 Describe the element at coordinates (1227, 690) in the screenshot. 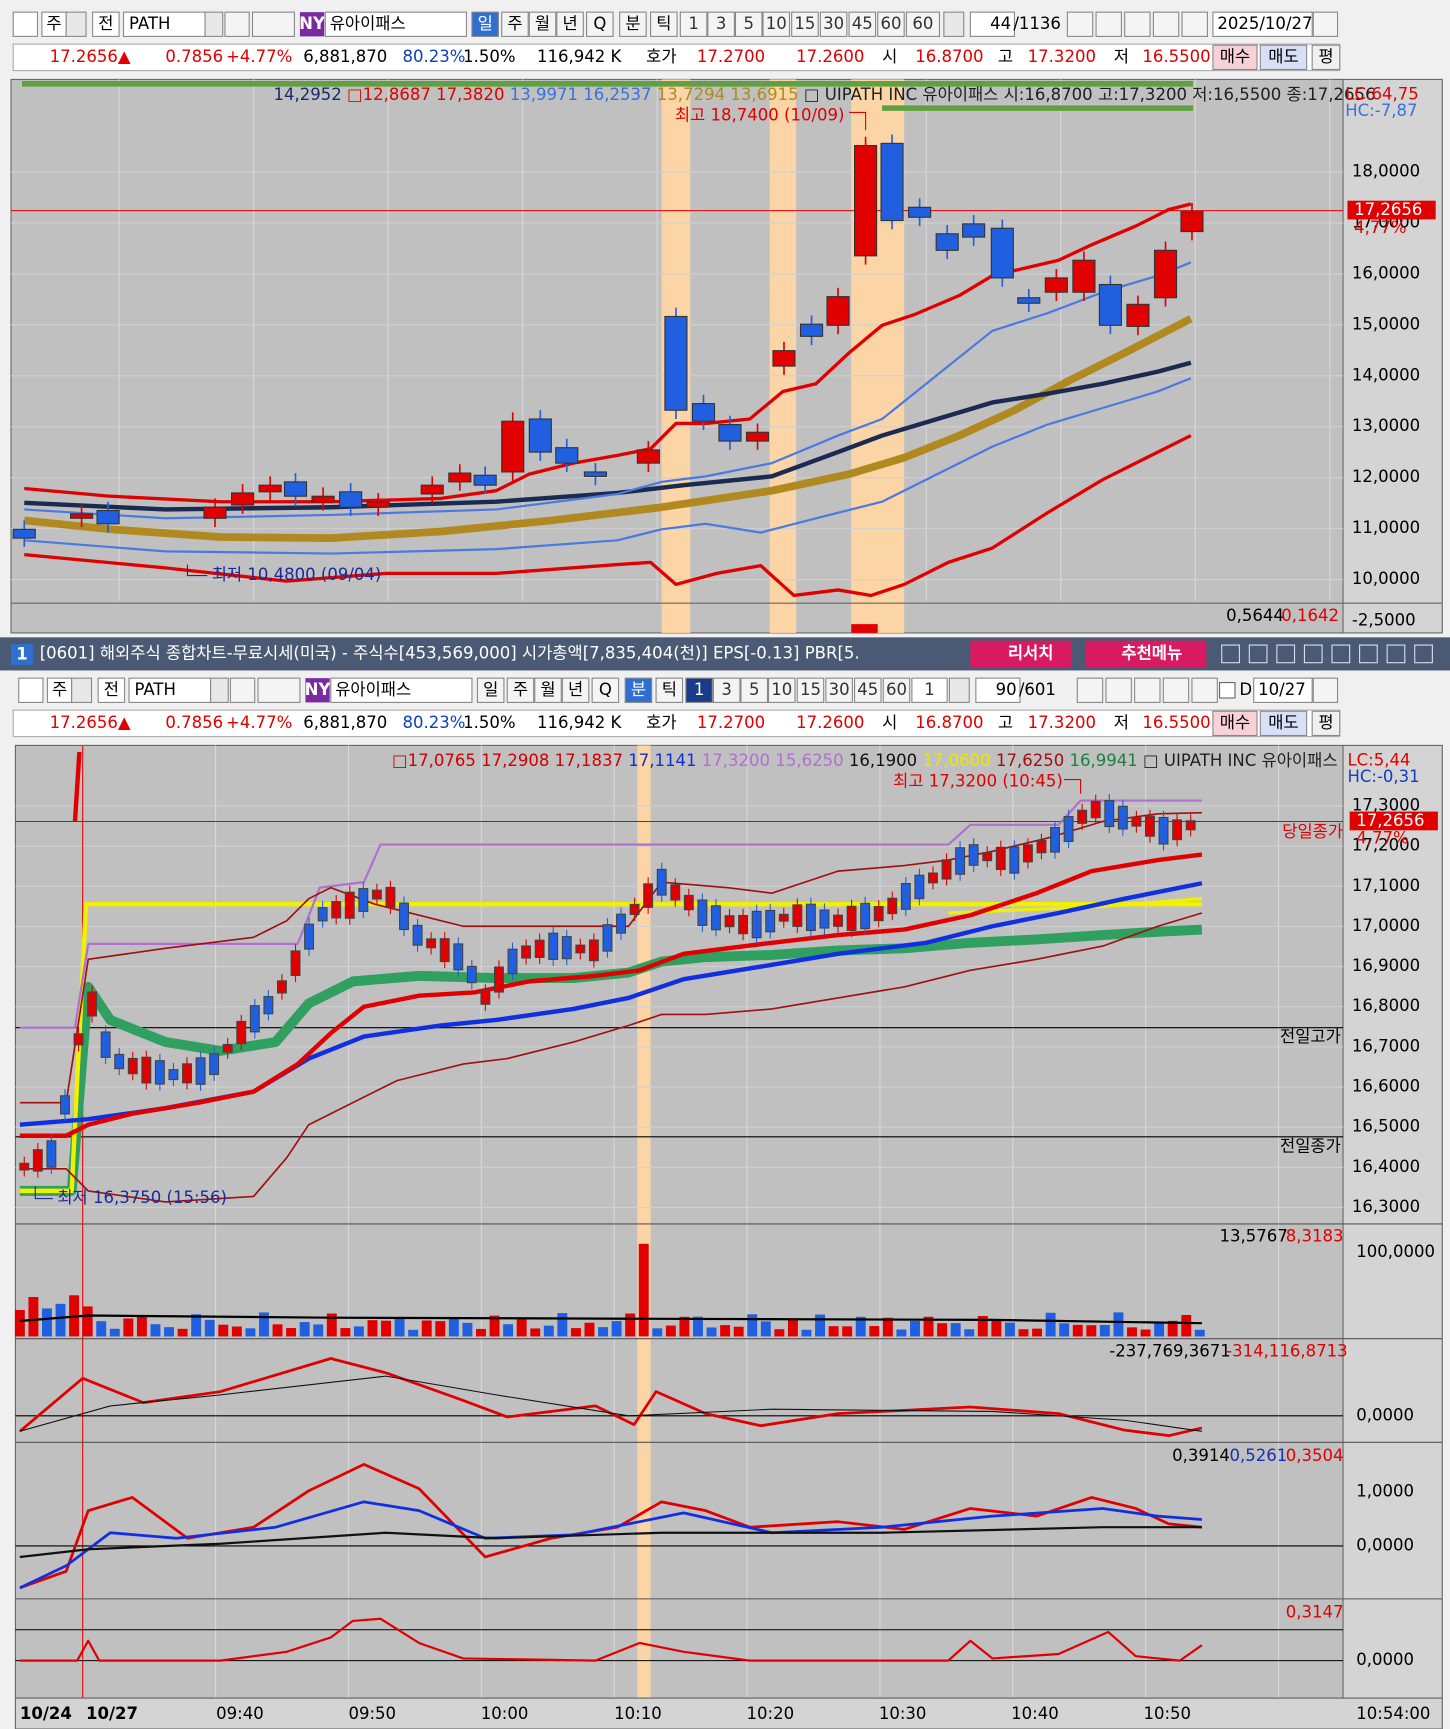

I see `d-checkbox` at that location.